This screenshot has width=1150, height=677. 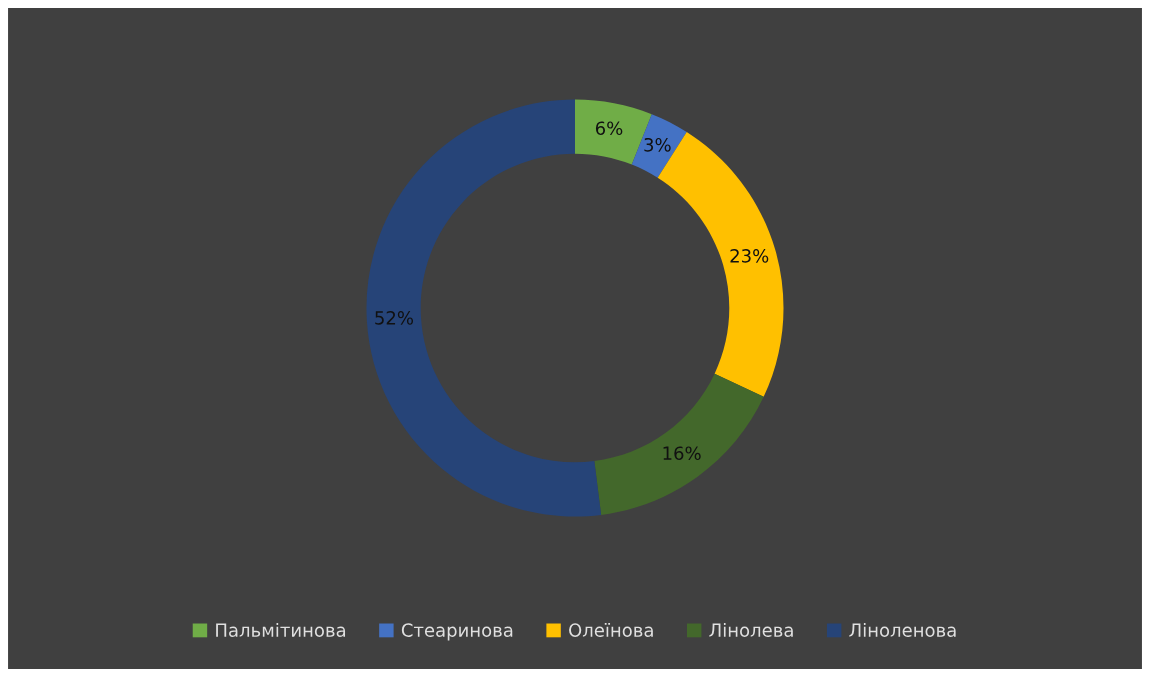 What do you see at coordinates (902, 629) in the screenshot?
I see `legend-label: Ліноленова` at bounding box center [902, 629].